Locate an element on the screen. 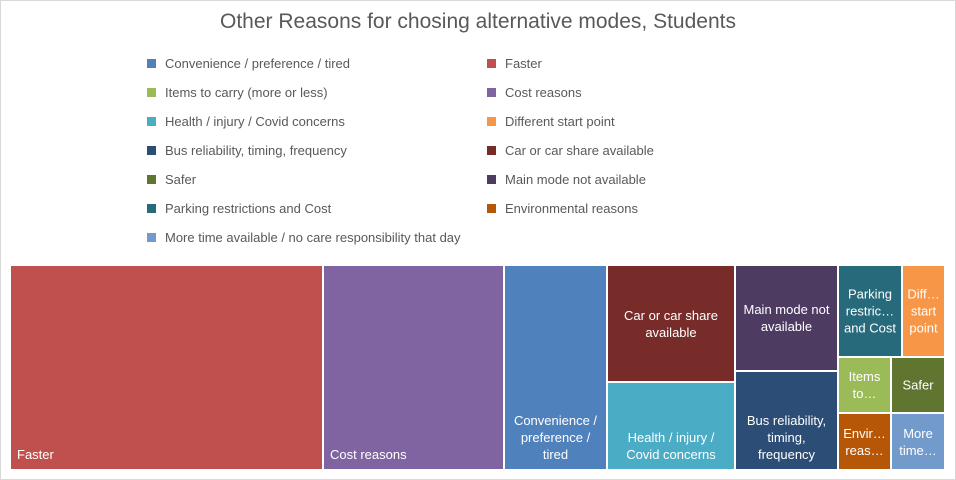 The image size is (956, 480). tile-label: Cost reasons is located at coordinates (368, 454).